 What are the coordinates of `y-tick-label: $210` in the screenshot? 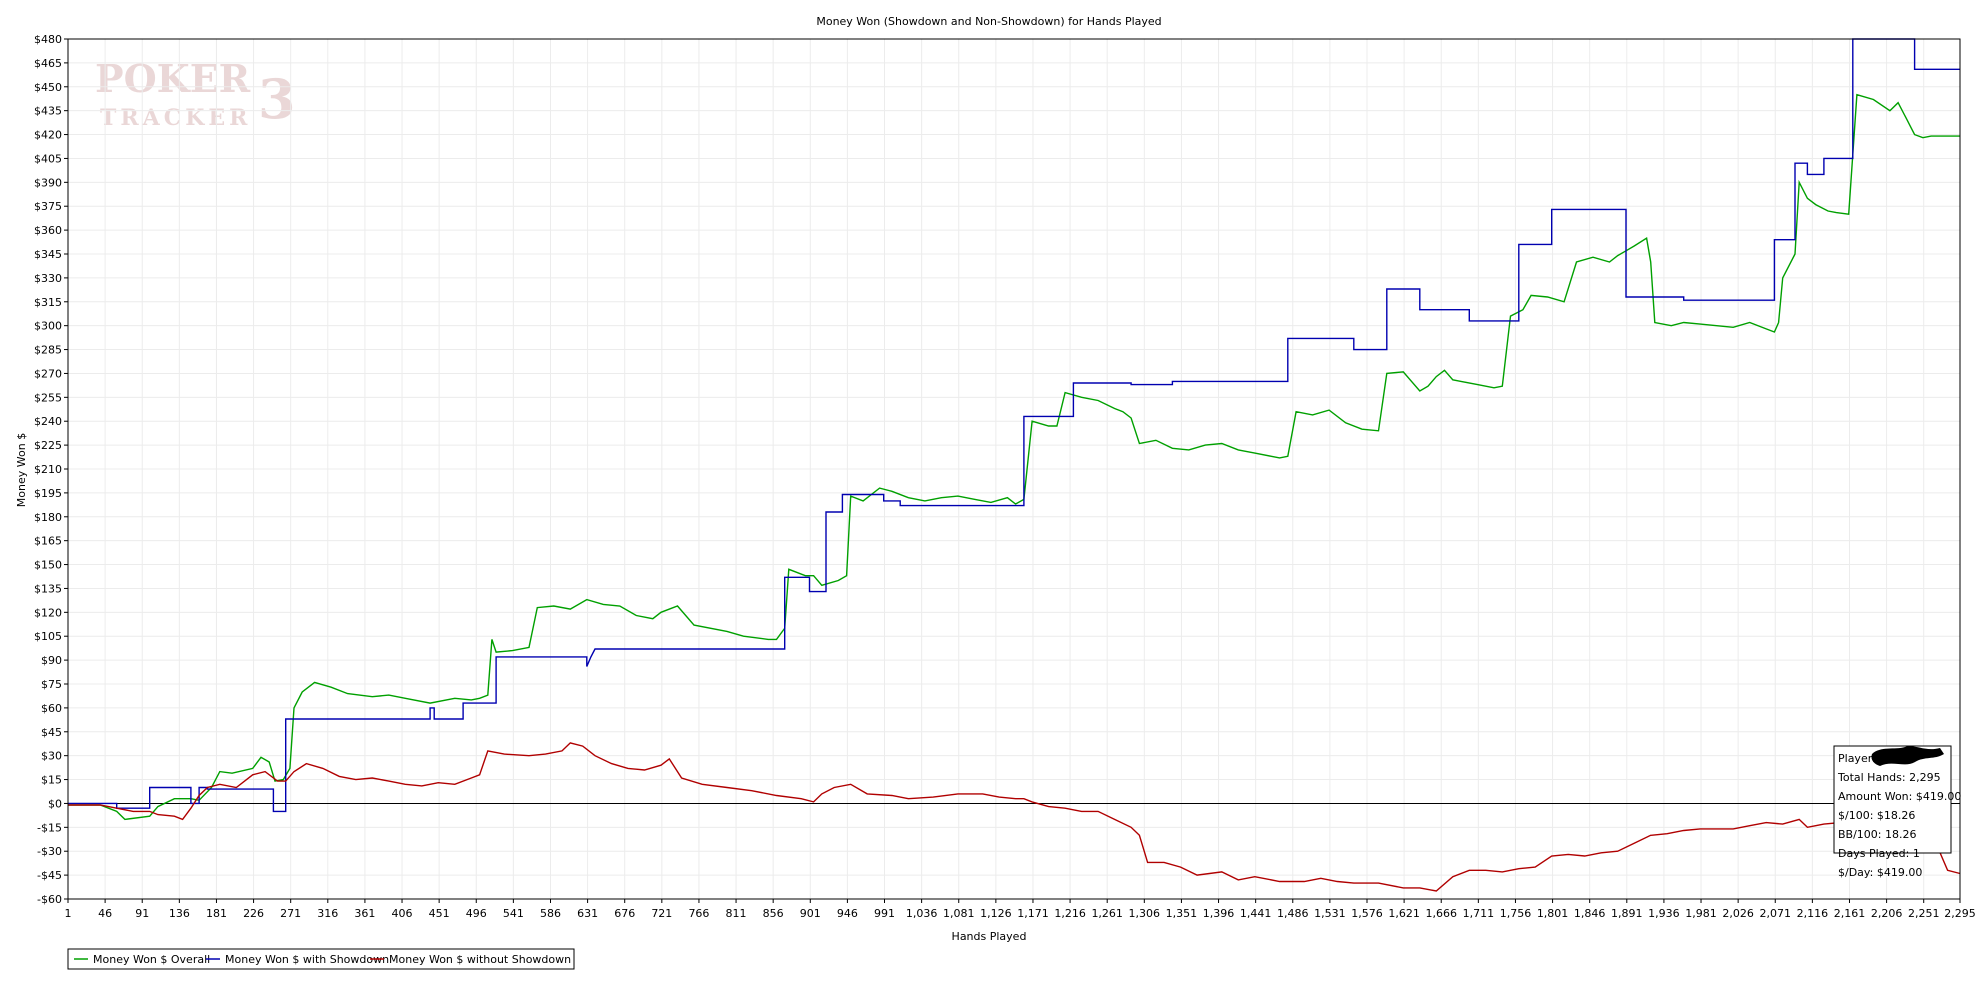 It's located at (48, 469).